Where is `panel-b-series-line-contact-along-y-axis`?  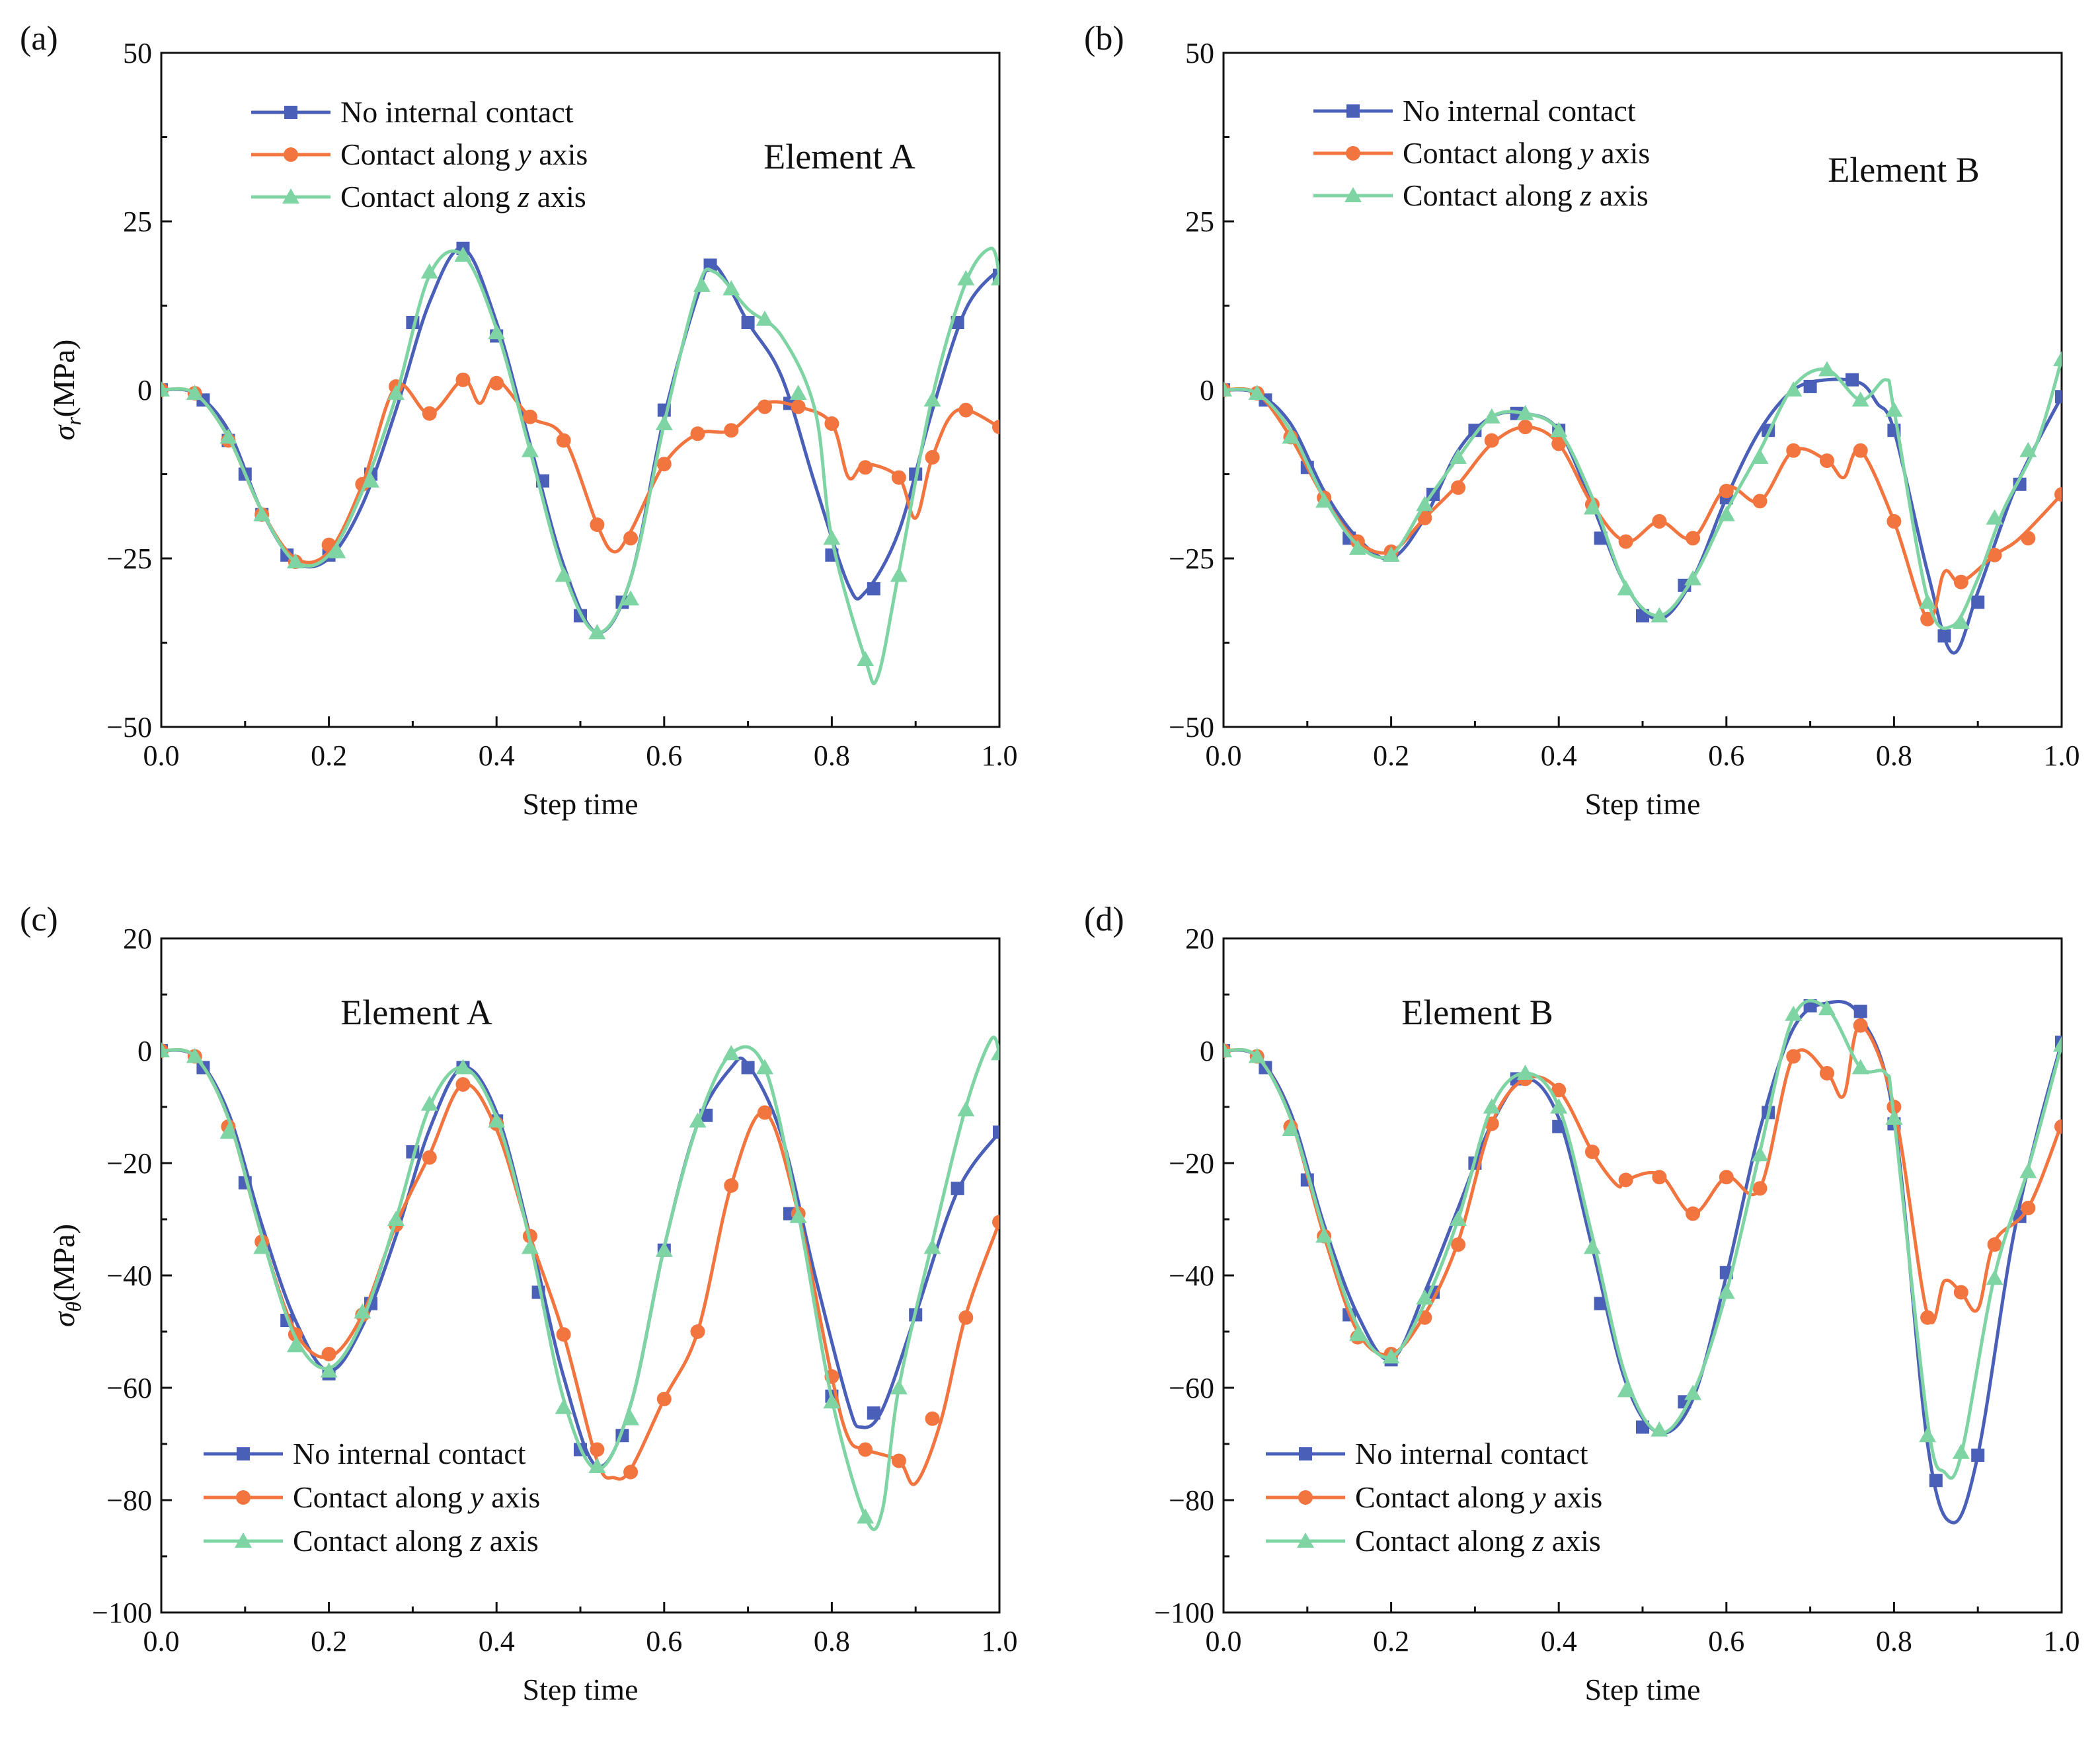
panel-b-series-line-contact-along-y-axis is located at coordinates (1643, 504).